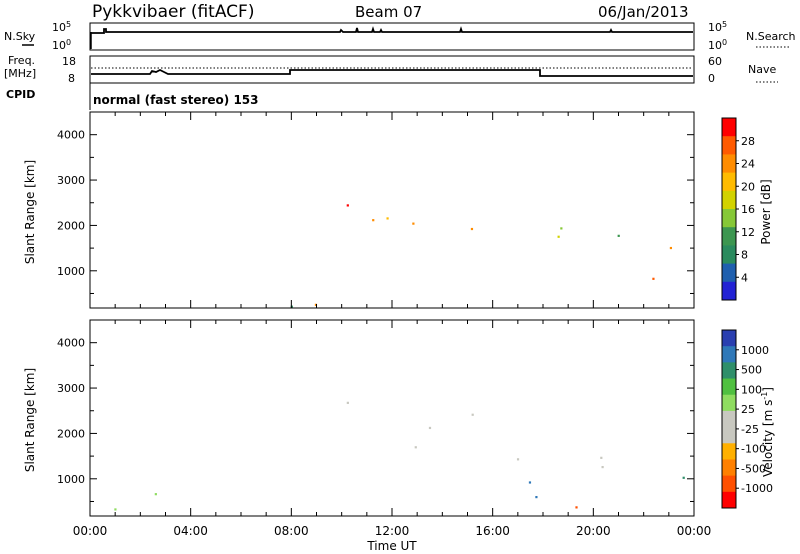  I want to click on colorbar-tick-label: 500, so click(751, 370).